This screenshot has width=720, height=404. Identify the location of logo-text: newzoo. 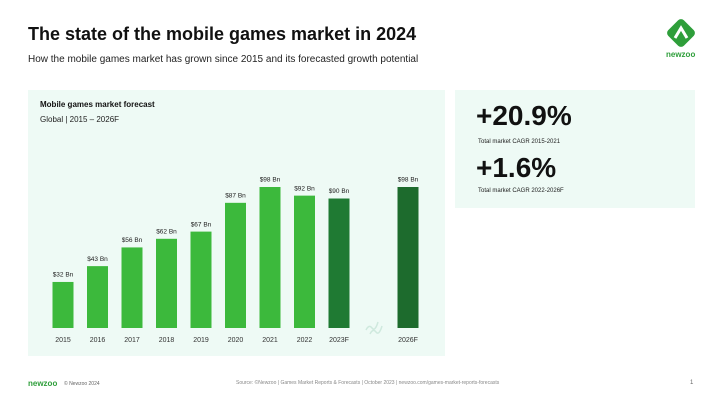
(681, 54).